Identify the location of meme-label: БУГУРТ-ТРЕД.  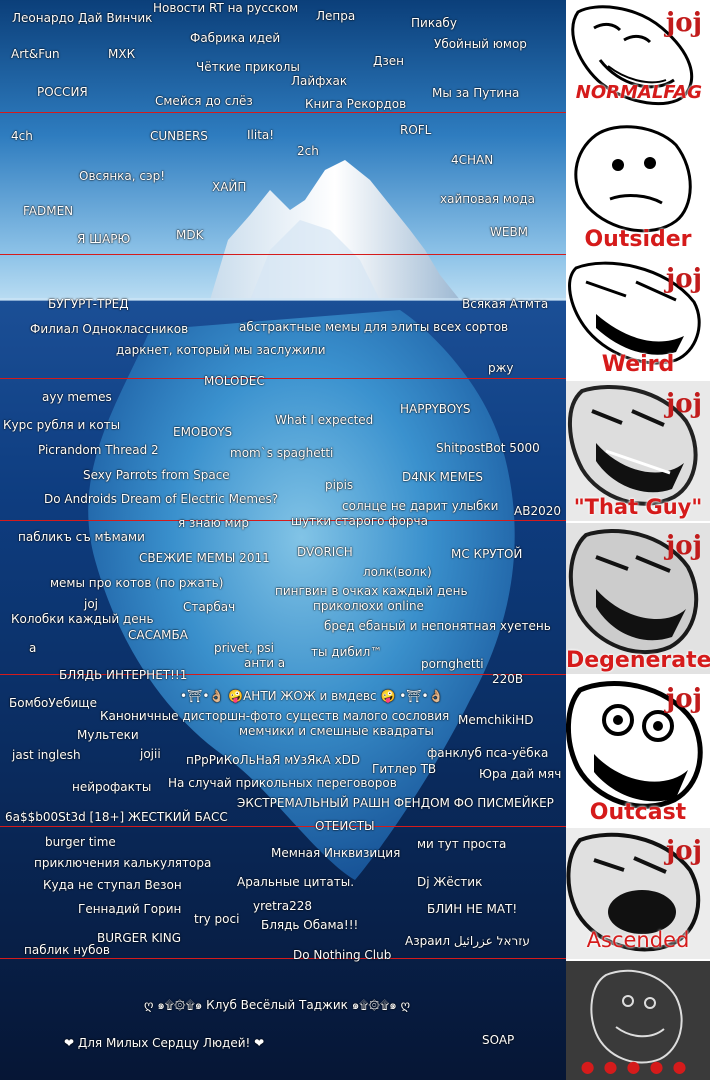
(88, 304).